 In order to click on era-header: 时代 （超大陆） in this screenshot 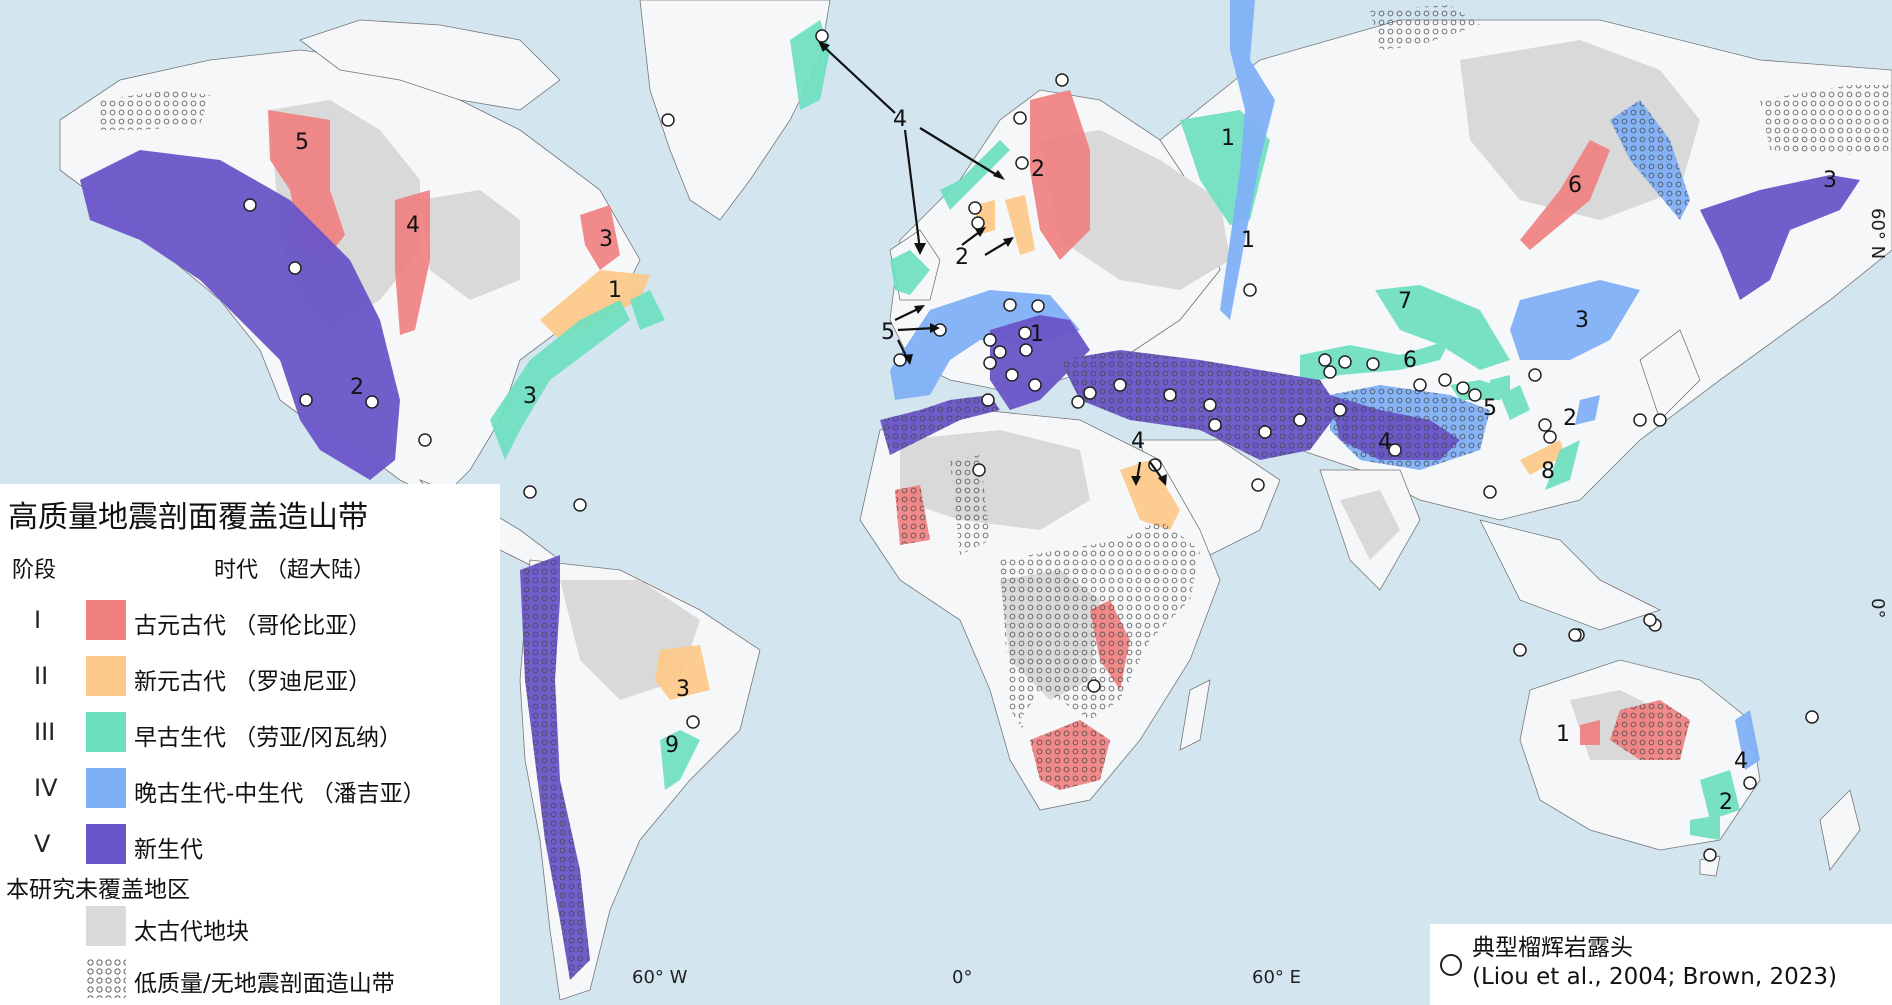, I will do `click(294, 570)`.